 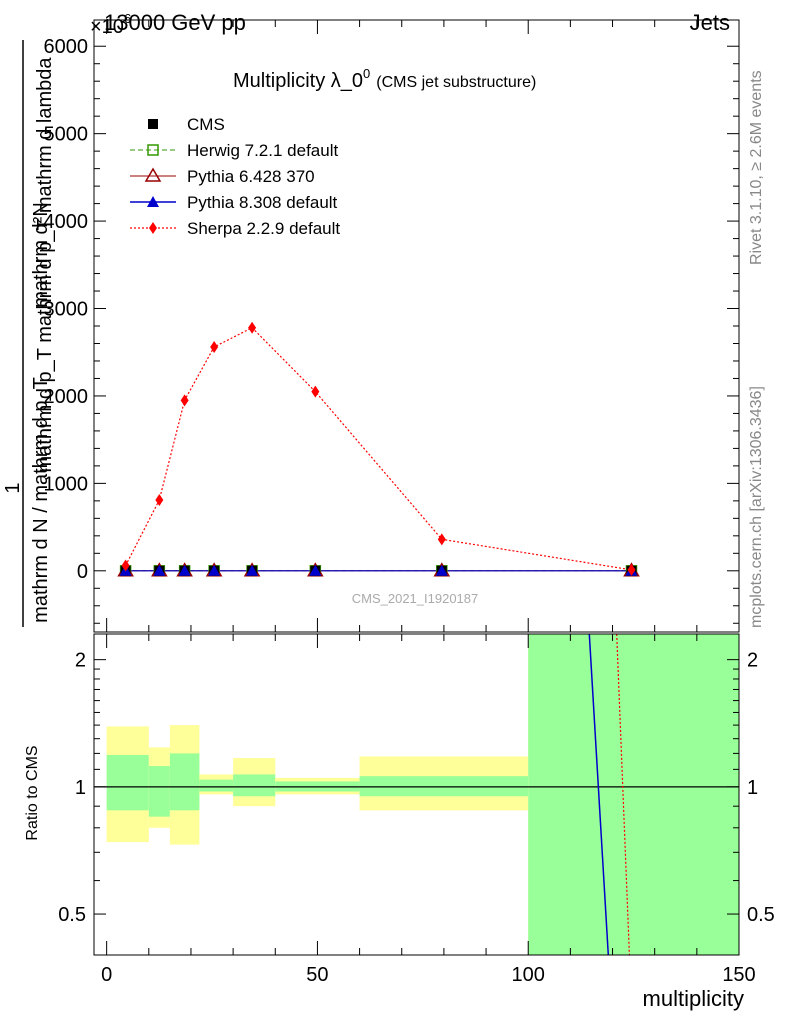 What do you see at coordinates (263, 228) in the screenshot?
I see `legend-label-sherpa: Sherpa 2.2.9 default` at bounding box center [263, 228].